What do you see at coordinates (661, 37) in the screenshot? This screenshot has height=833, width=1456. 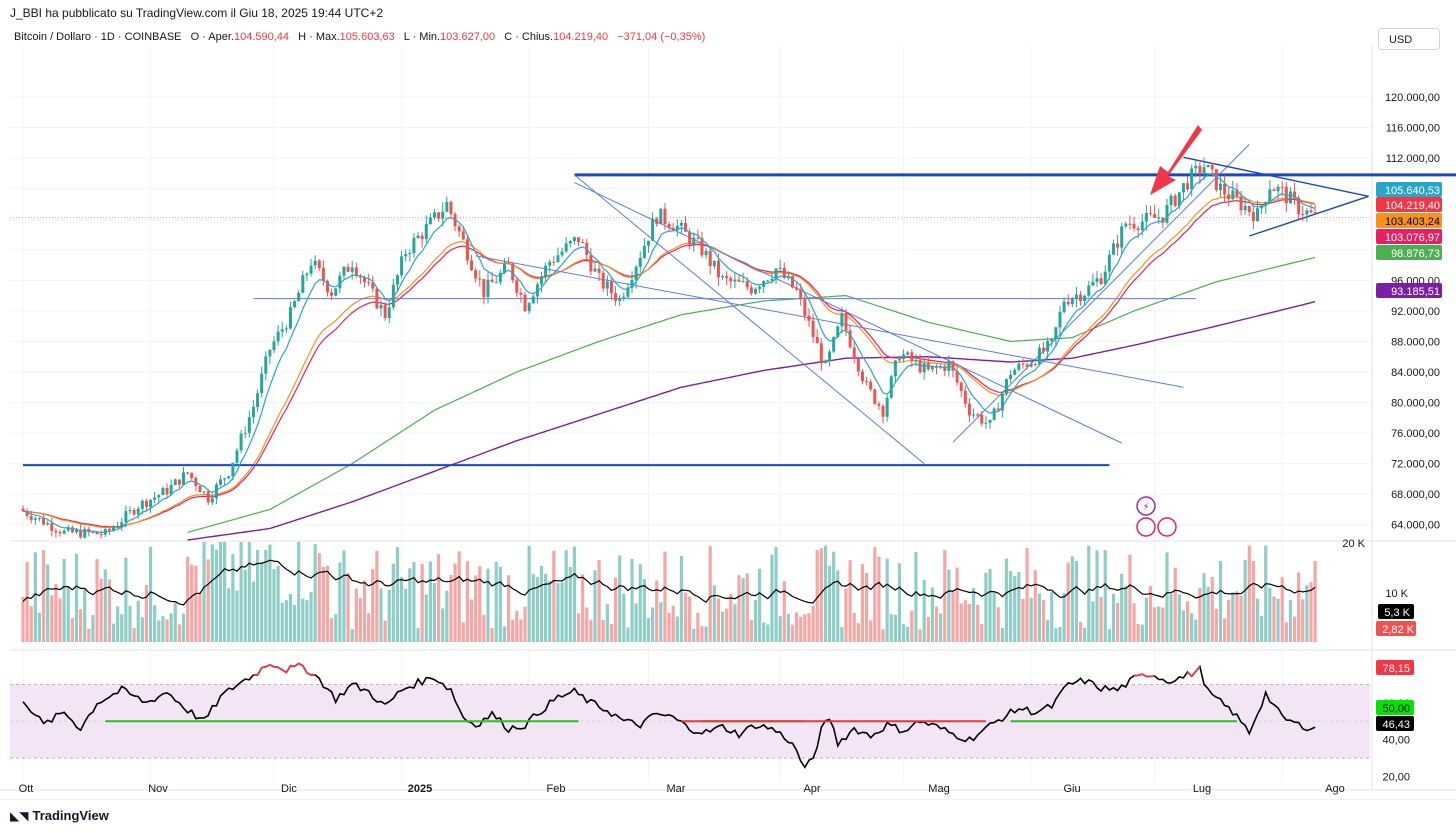 I see `change-value: −371,04 (−0,35%)` at bounding box center [661, 37].